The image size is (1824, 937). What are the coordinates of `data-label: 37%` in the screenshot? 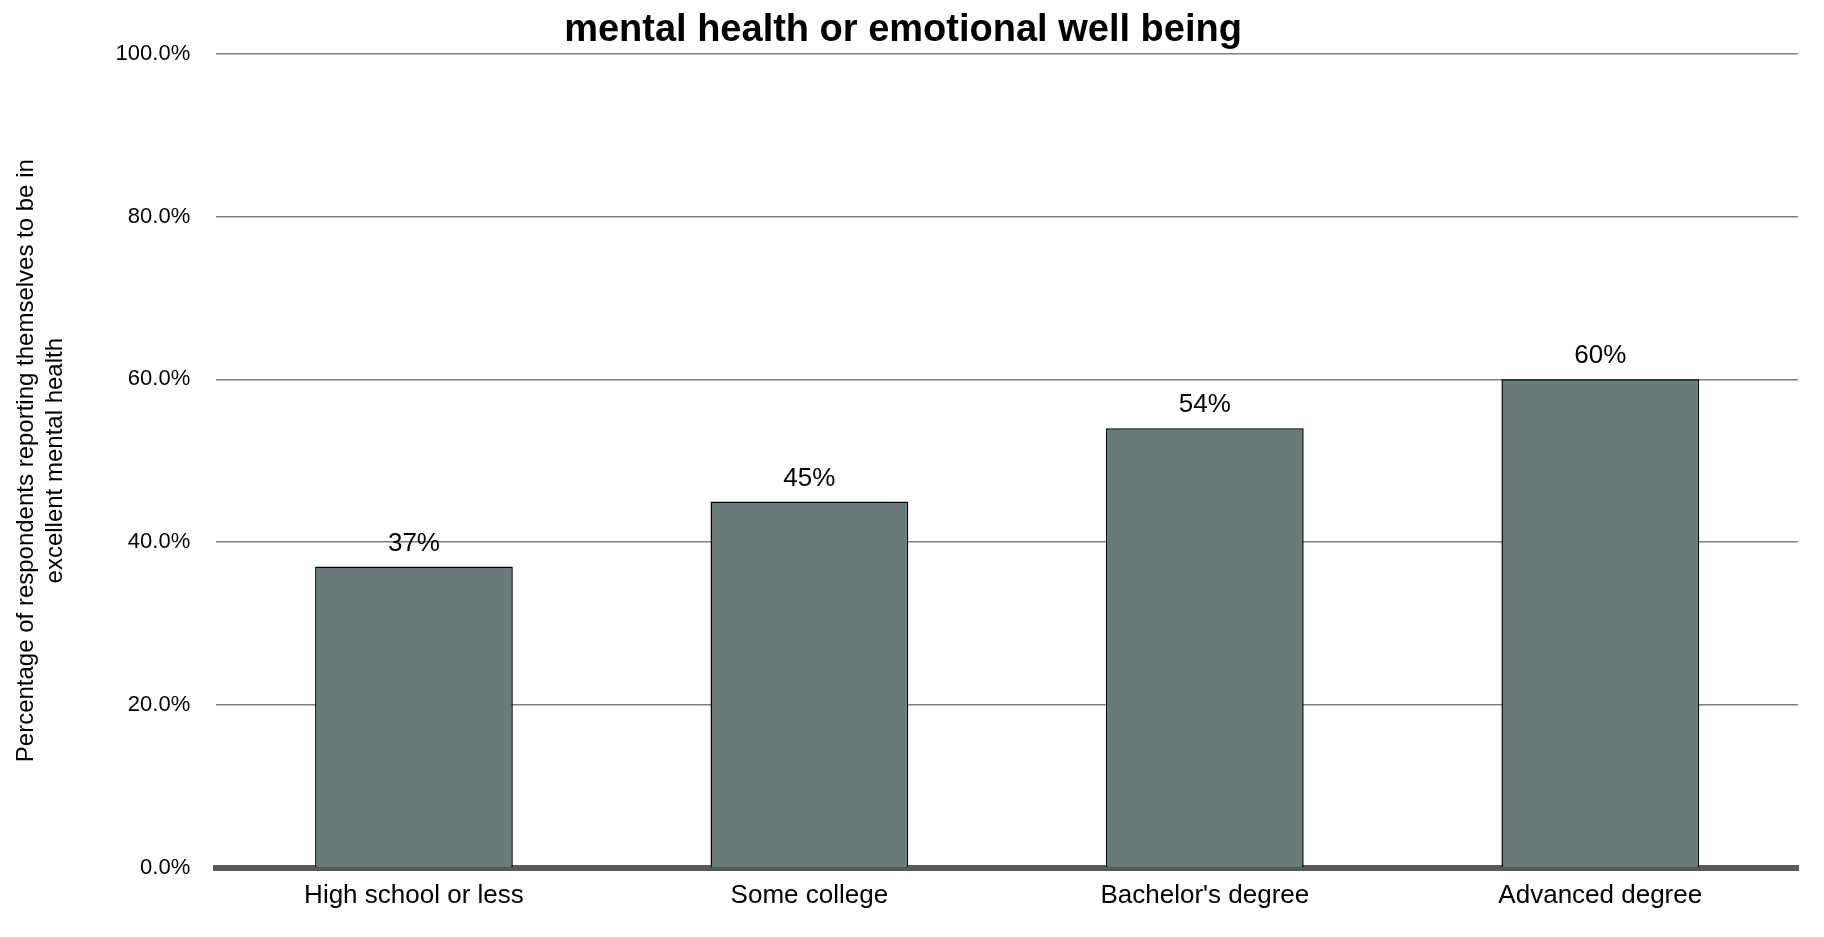 It's located at (413, 541).